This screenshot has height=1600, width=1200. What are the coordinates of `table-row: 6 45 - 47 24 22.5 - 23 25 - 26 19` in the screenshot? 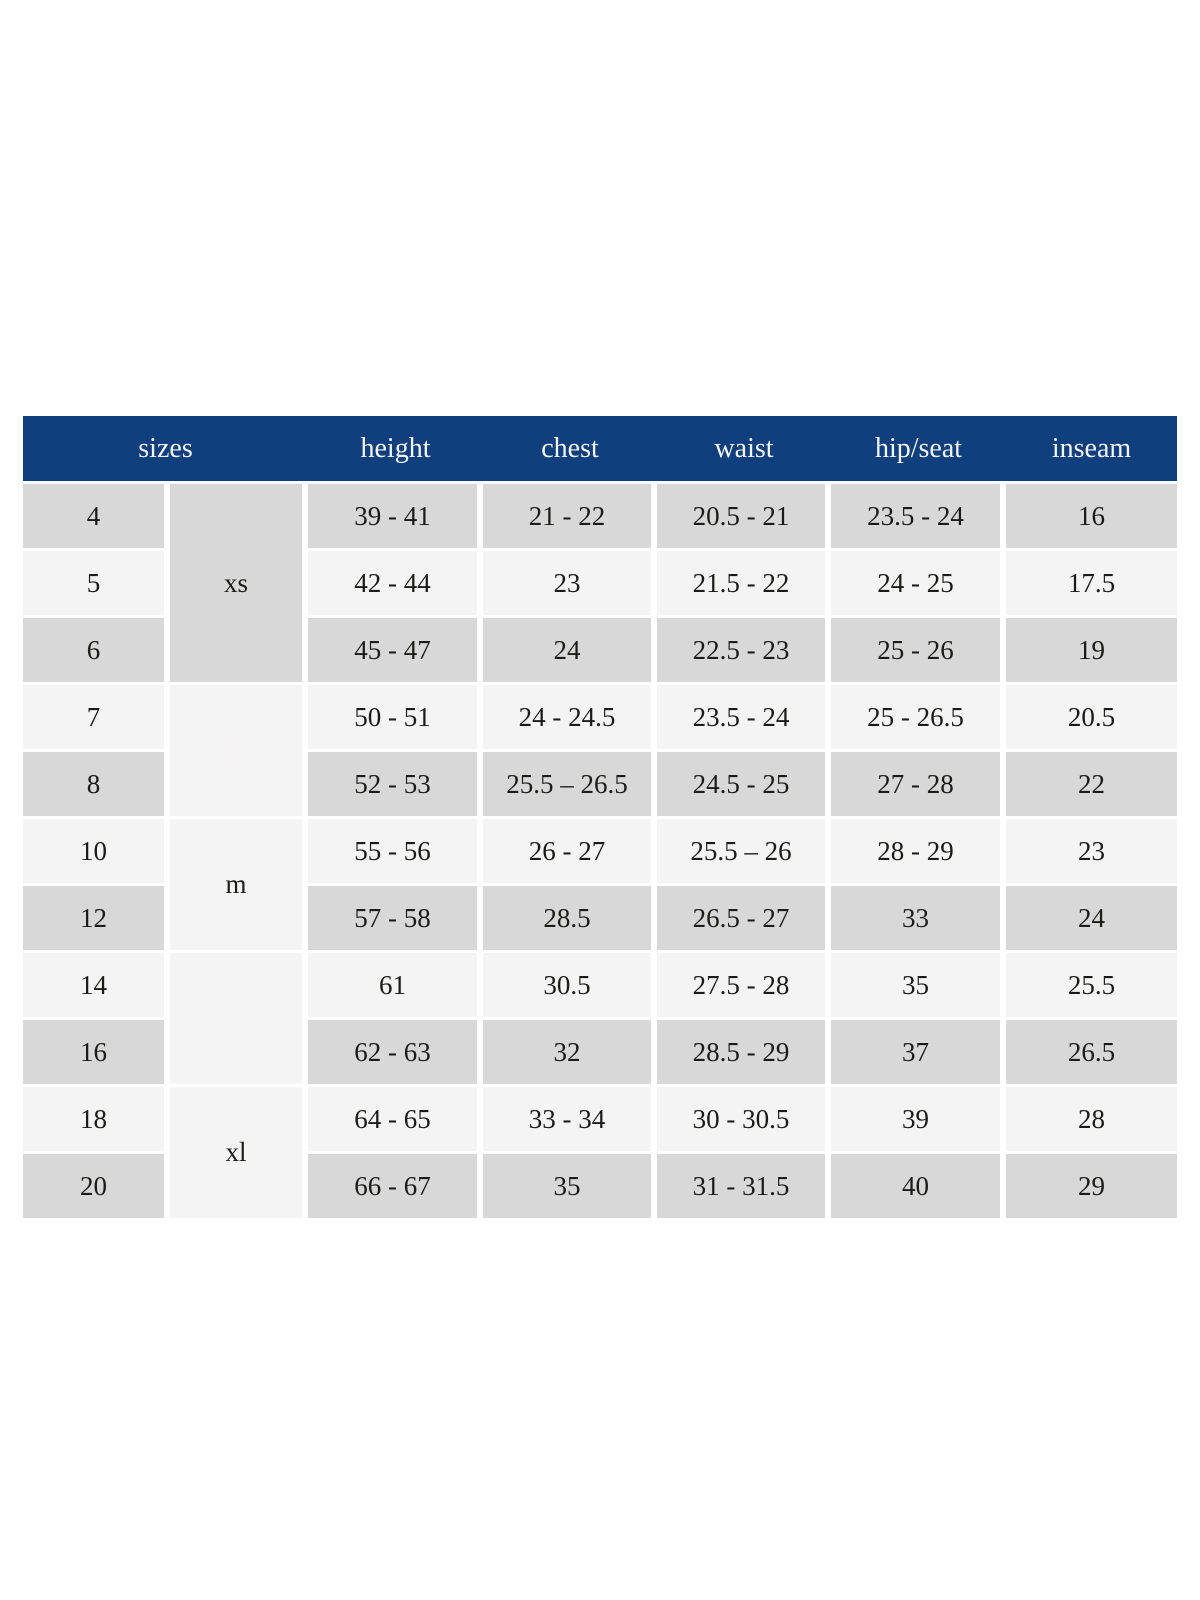 It's located at (600, 651).